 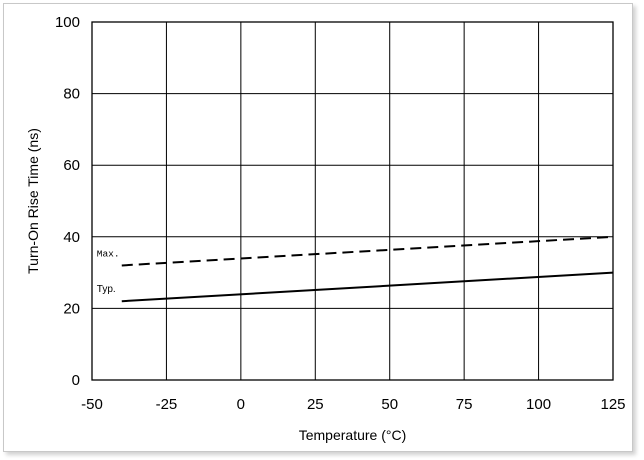 I want to click on y-tick-label: 80, so click(x=71, y=94).